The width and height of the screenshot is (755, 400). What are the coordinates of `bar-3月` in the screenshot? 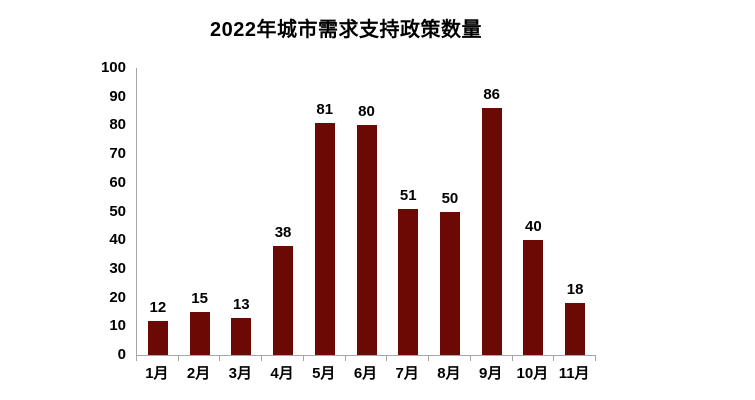 It's located at (241, 336).